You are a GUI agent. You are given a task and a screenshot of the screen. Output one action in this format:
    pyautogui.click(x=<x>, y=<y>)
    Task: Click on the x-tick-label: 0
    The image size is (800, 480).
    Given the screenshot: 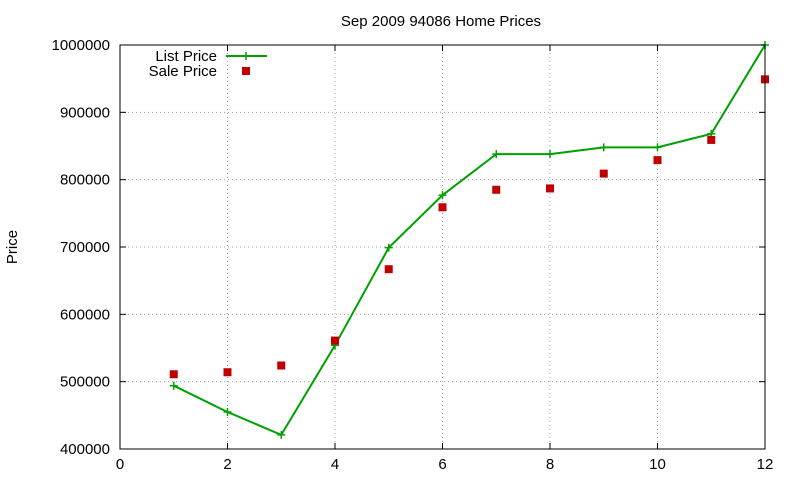 What is the action you would take?
    pyautogui.click(x=120, y=464)
    